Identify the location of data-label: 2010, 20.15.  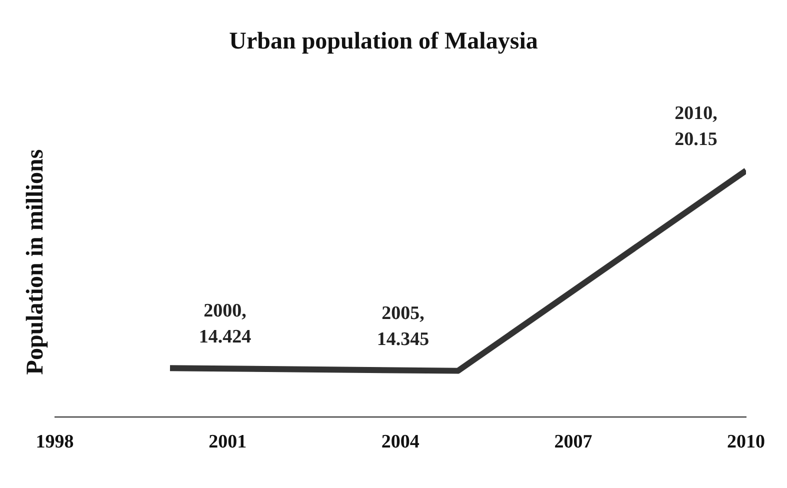
(696, 126).